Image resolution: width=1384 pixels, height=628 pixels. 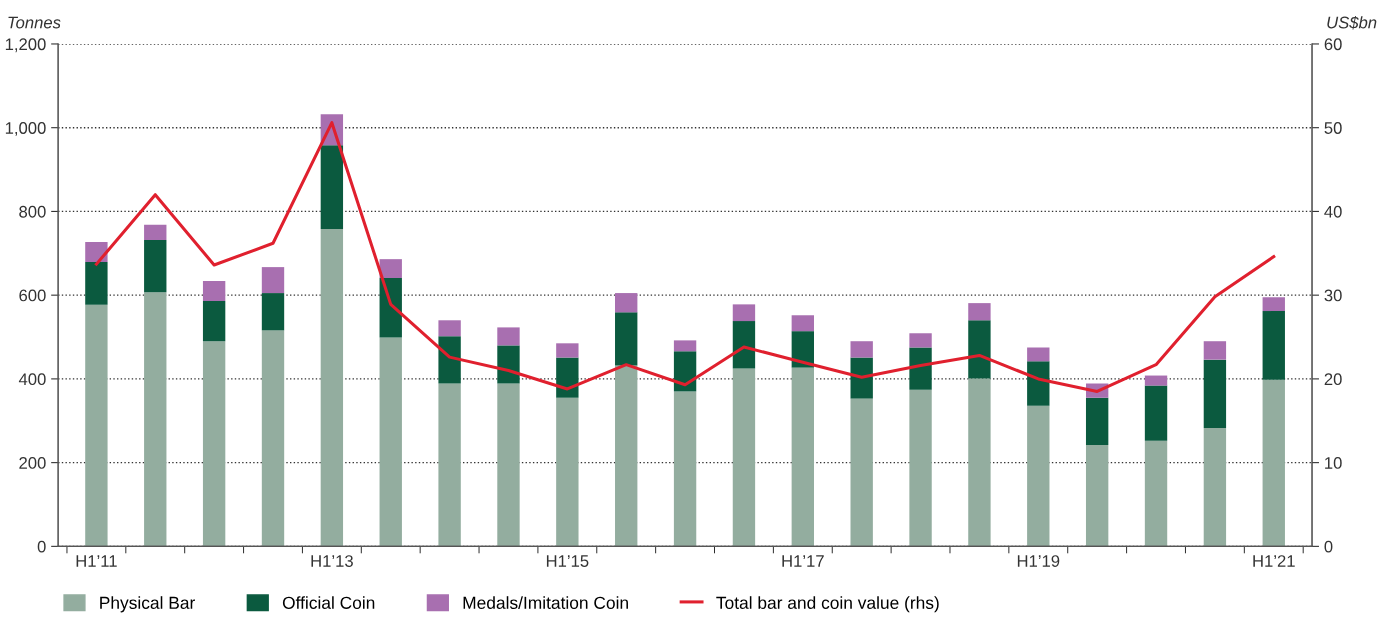 What do you see at coordinates (25, 129) in the screenshot?
I see `y-tick-label: 1,000` at bounding box center [25, 129].